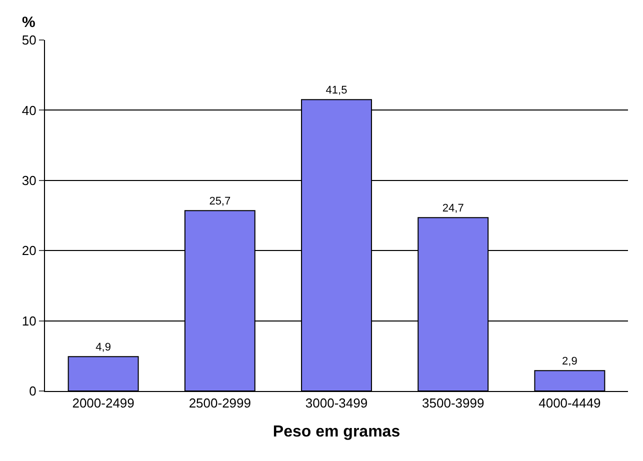  What do you see at coordinates (29, 110) in the screenshot?
I see `y-tick-label: 40` at bounding box center [29, 110].